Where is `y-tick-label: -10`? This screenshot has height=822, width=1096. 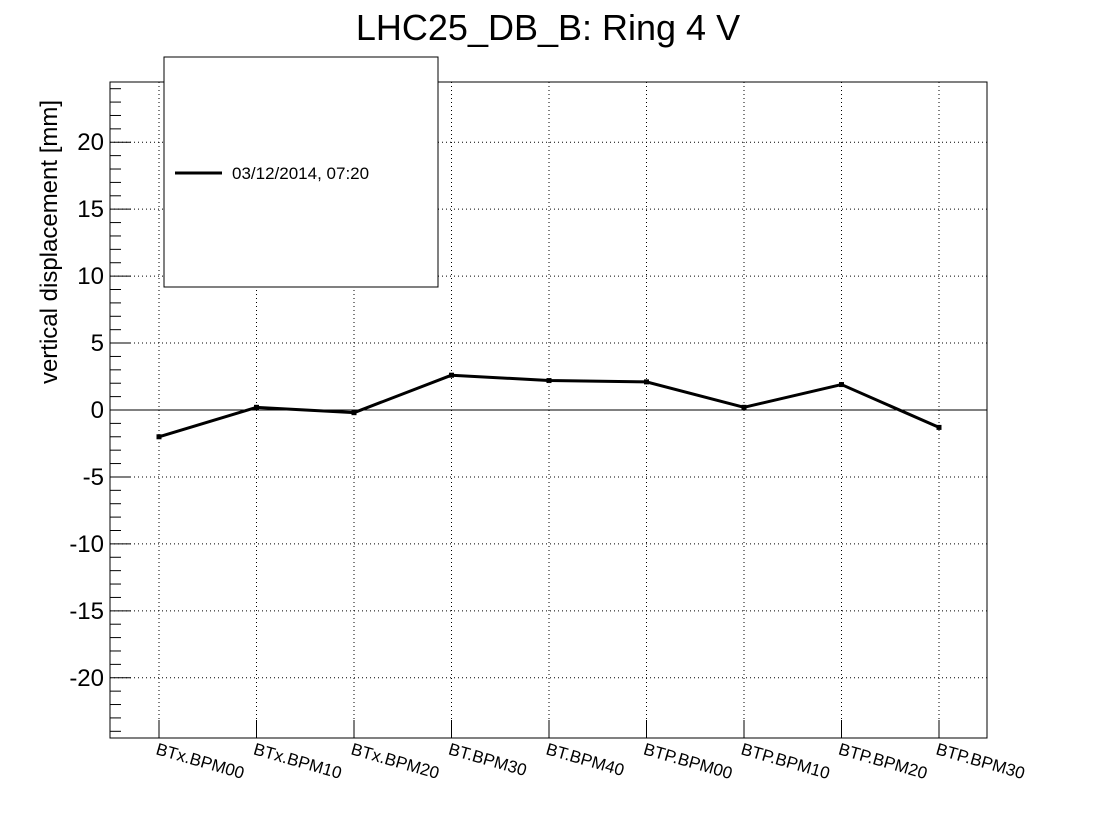
y-tick-label: -10 is located at coordinates (86, 544).